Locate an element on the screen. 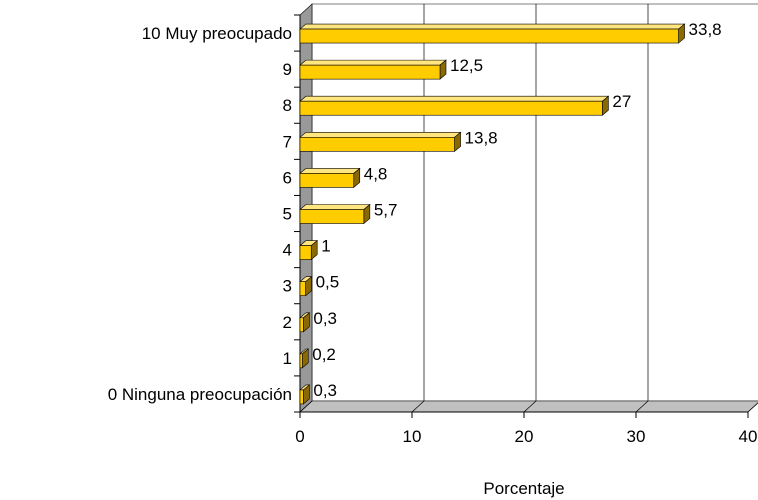  category-label: 6 is located at coordinates (287, 177).